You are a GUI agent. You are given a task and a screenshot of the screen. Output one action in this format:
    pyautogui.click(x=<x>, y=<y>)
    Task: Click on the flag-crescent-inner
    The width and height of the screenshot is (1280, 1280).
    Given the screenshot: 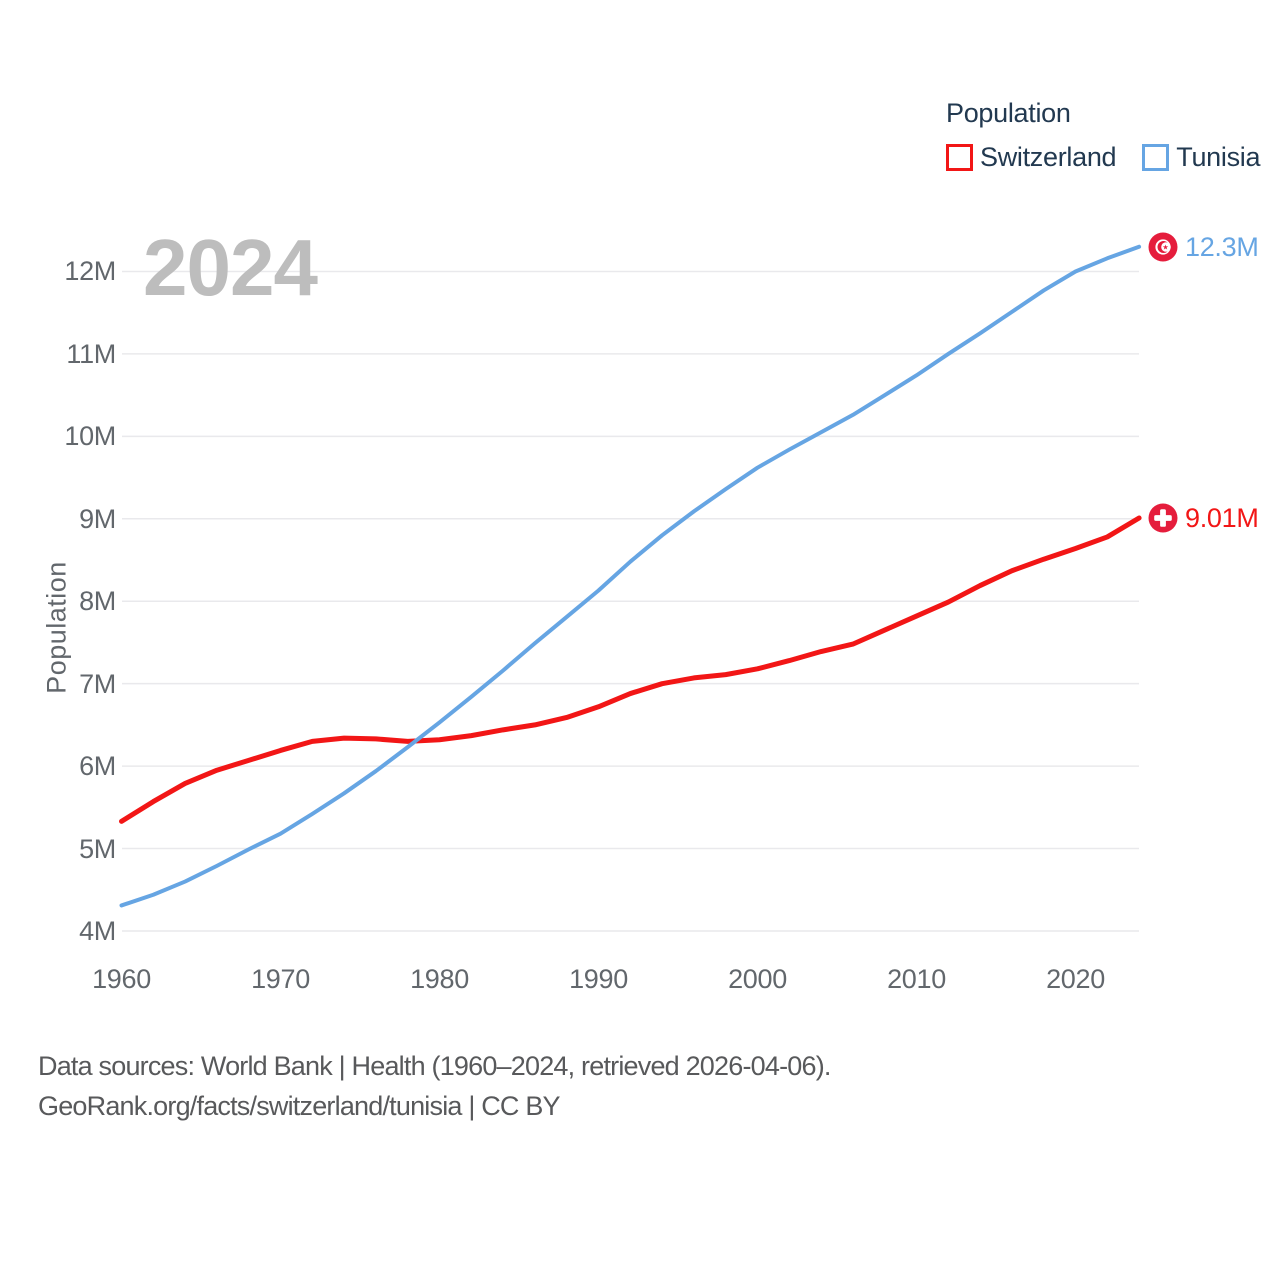 What is the action you would take?
    pyautogui.click(x=1166, y=247)
    